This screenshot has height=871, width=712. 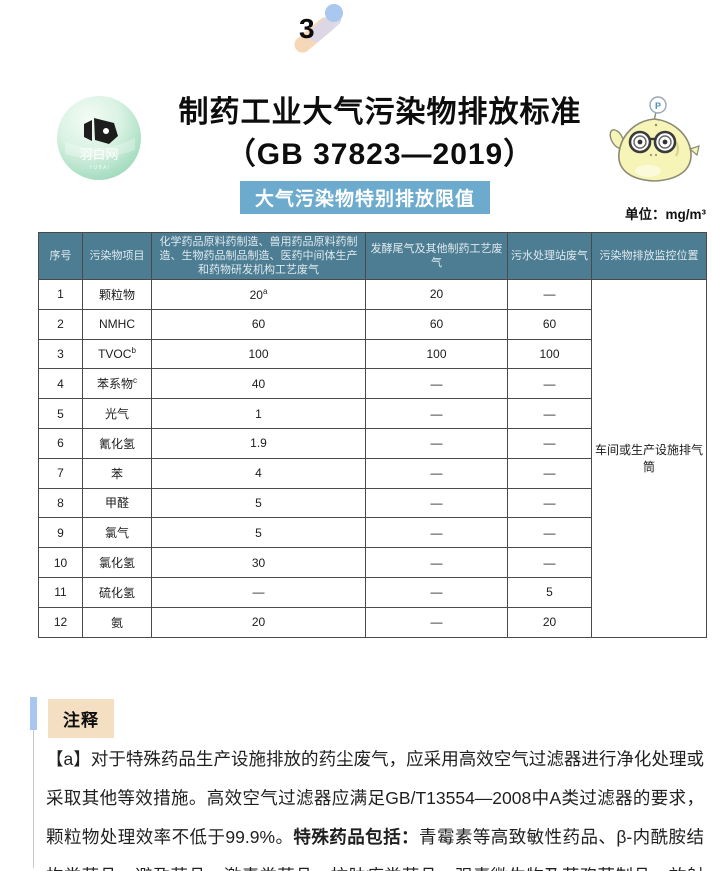 I want to click on cell-wastewater: 20, so click(x=549, y=622).